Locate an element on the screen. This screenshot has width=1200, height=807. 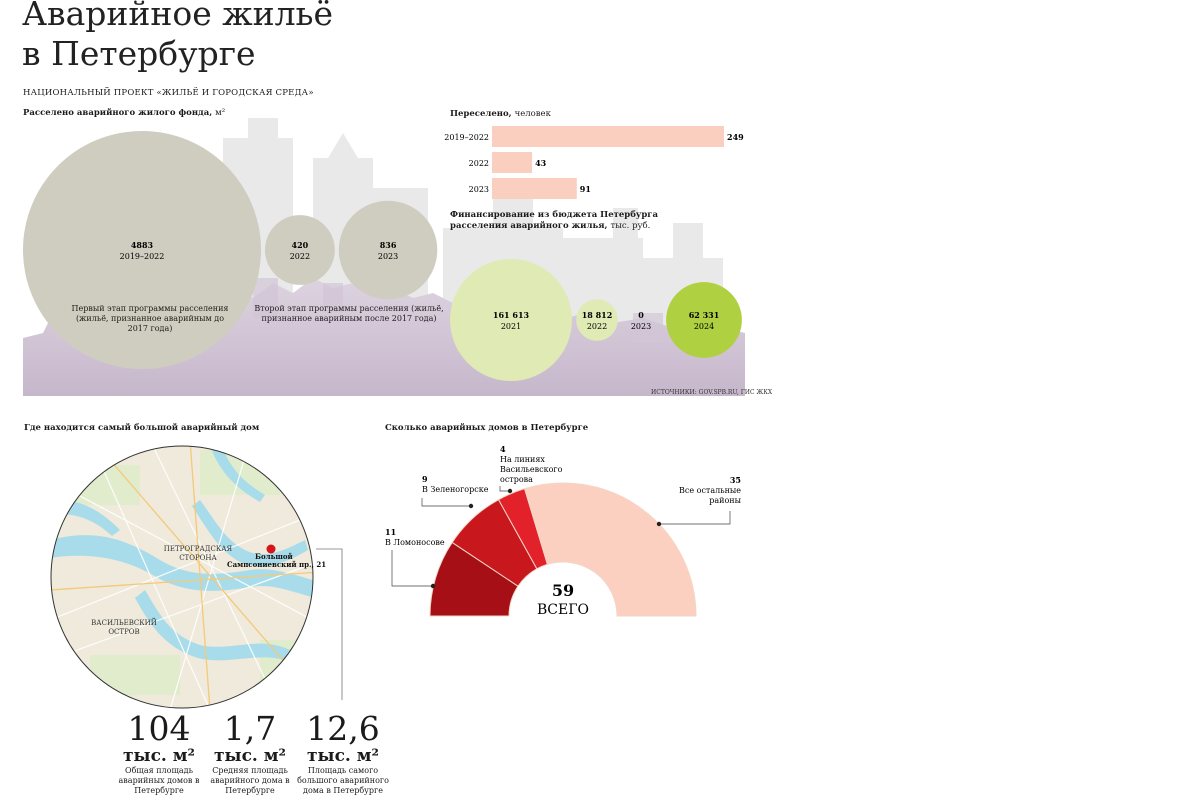
map-marker-label-line-1: Большой is located at coordinates (274, 556).